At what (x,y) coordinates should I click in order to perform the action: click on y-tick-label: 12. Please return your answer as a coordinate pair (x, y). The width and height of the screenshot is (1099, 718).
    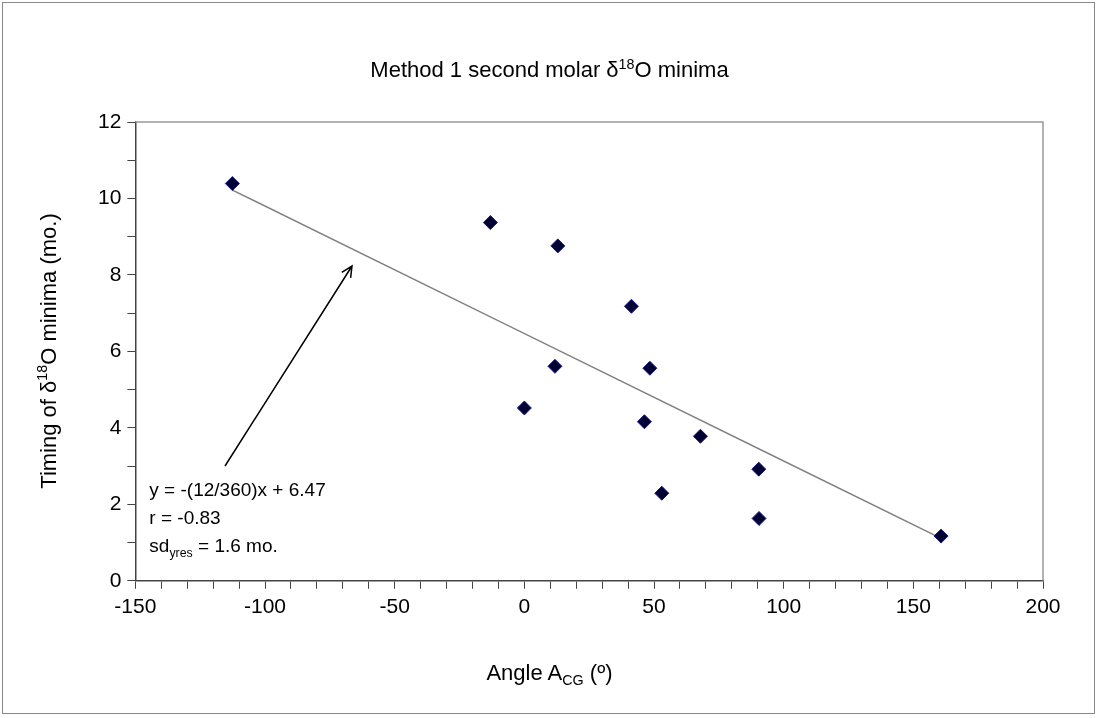
    Looking at the image, I should click on (110, 120).